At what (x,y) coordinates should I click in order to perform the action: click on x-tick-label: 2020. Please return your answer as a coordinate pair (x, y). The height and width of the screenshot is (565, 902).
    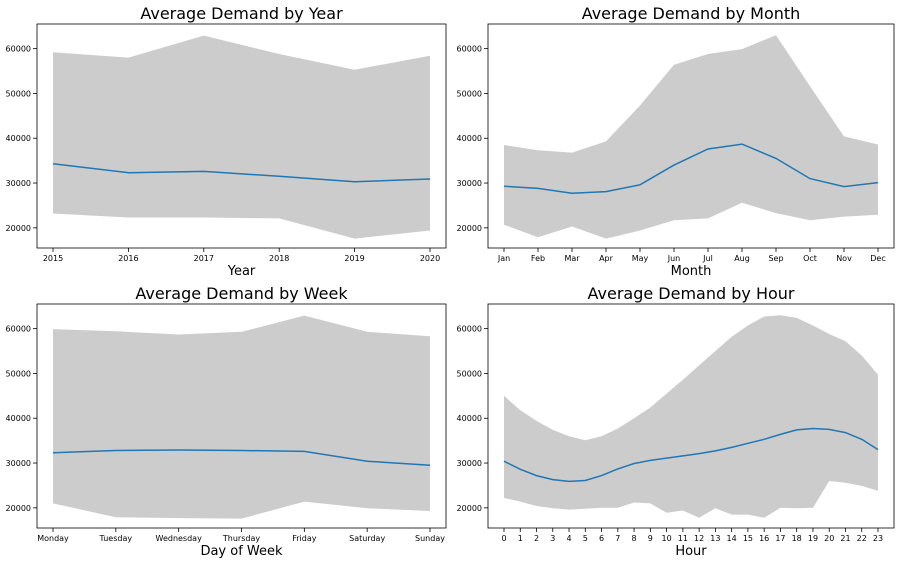
    Looking at the image, I should click on (430, 258).